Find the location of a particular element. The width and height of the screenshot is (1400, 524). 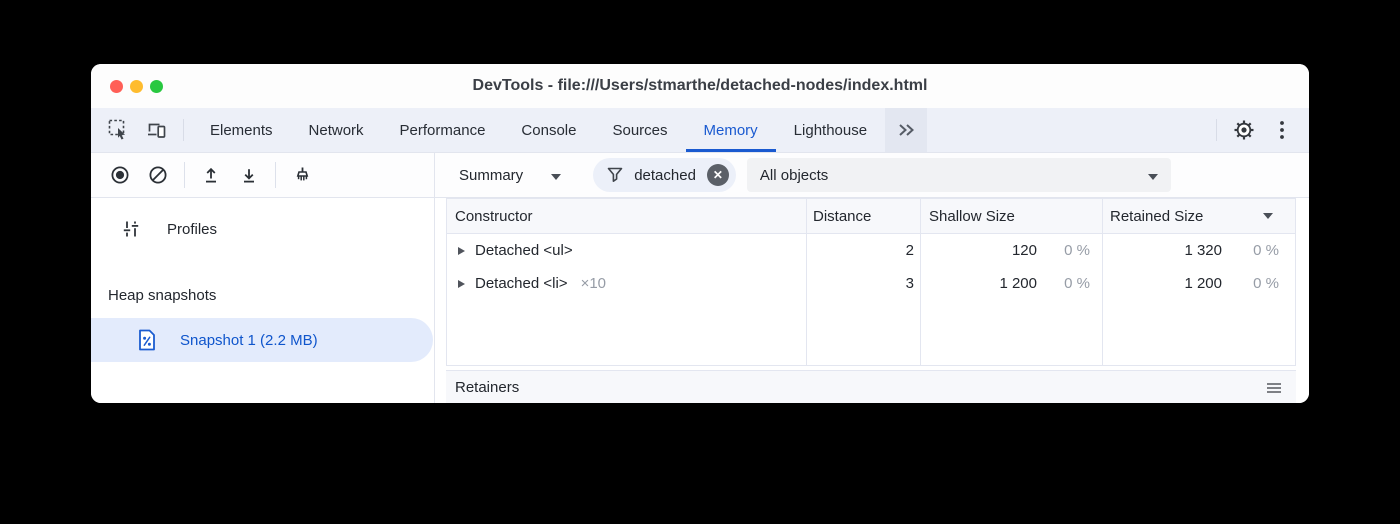

load-profile-button is located at coordinates (211, 175).